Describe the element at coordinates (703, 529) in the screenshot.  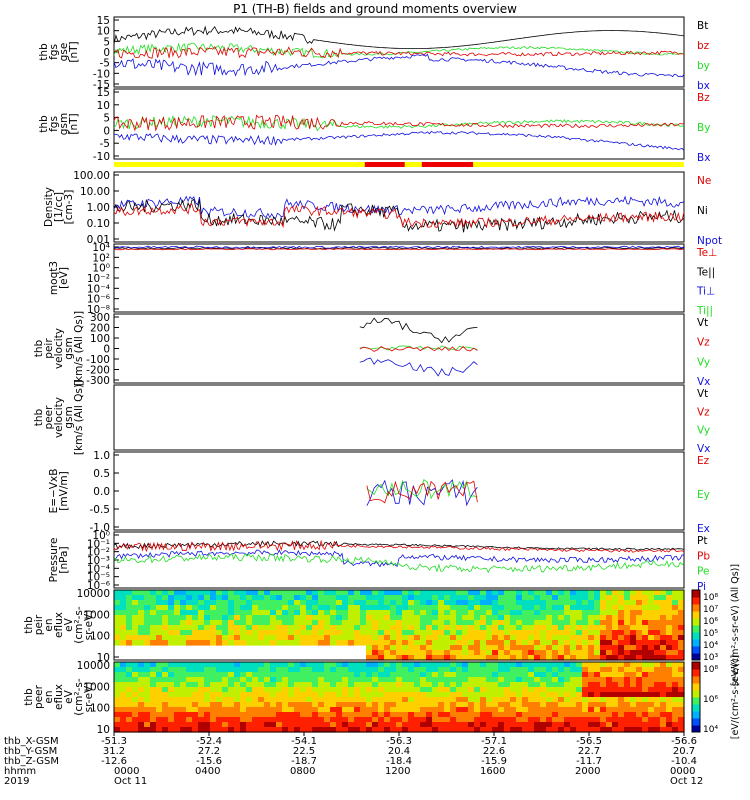
I see `legend-Ex: Ex` at that location.